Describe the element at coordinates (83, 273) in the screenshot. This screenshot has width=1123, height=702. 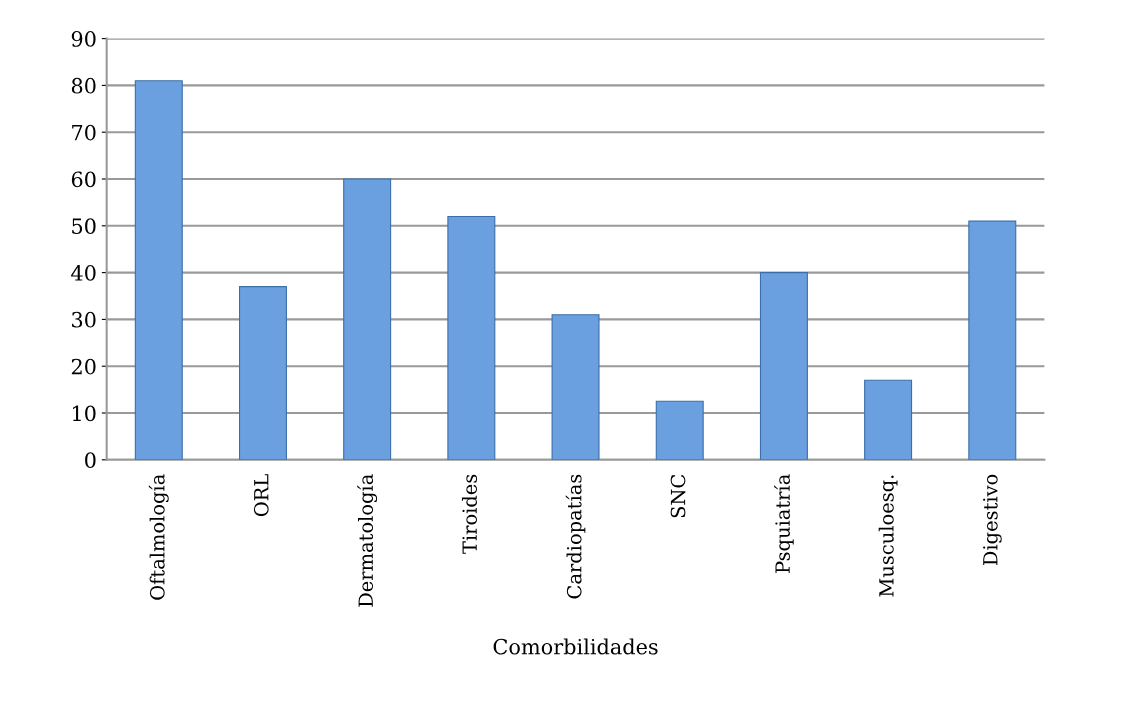
I see `y-tick-label: 40` at that location.